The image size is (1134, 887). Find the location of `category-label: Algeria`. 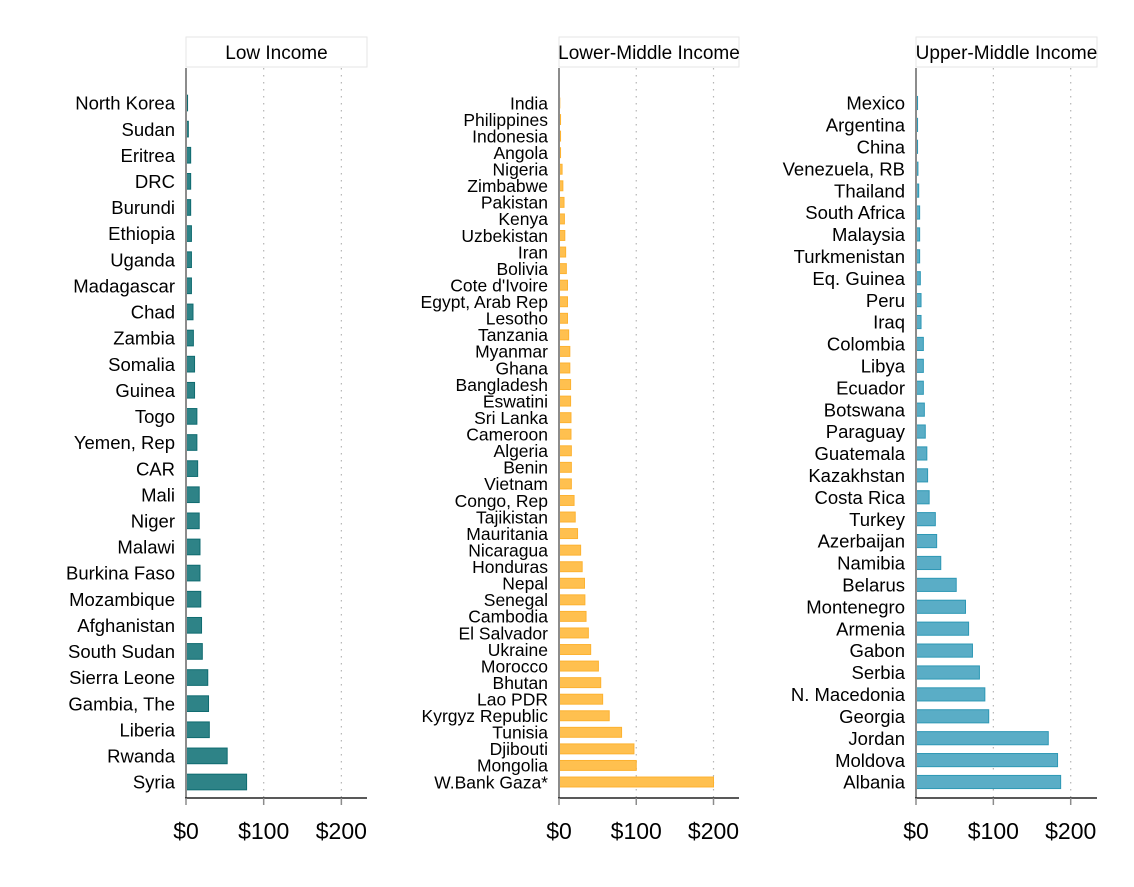

category-label: Algeria is located at coordinates (521, 451).